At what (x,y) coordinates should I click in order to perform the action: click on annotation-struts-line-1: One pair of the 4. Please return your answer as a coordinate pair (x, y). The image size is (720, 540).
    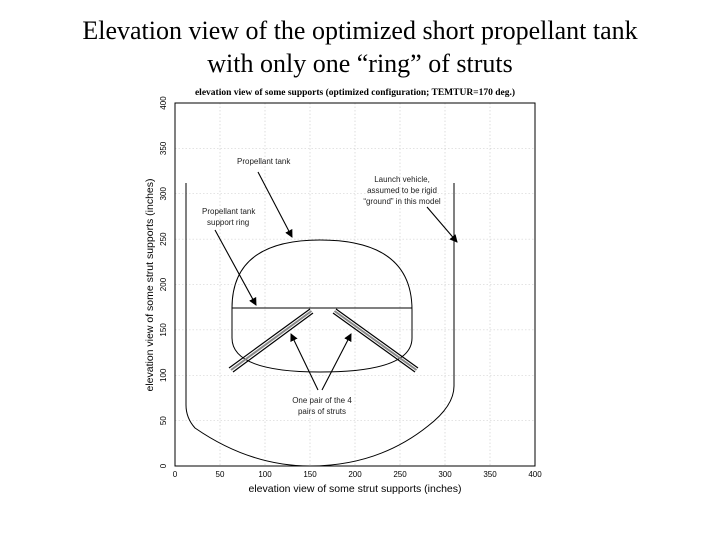
    Looking at the image, I should click on (322, 400).